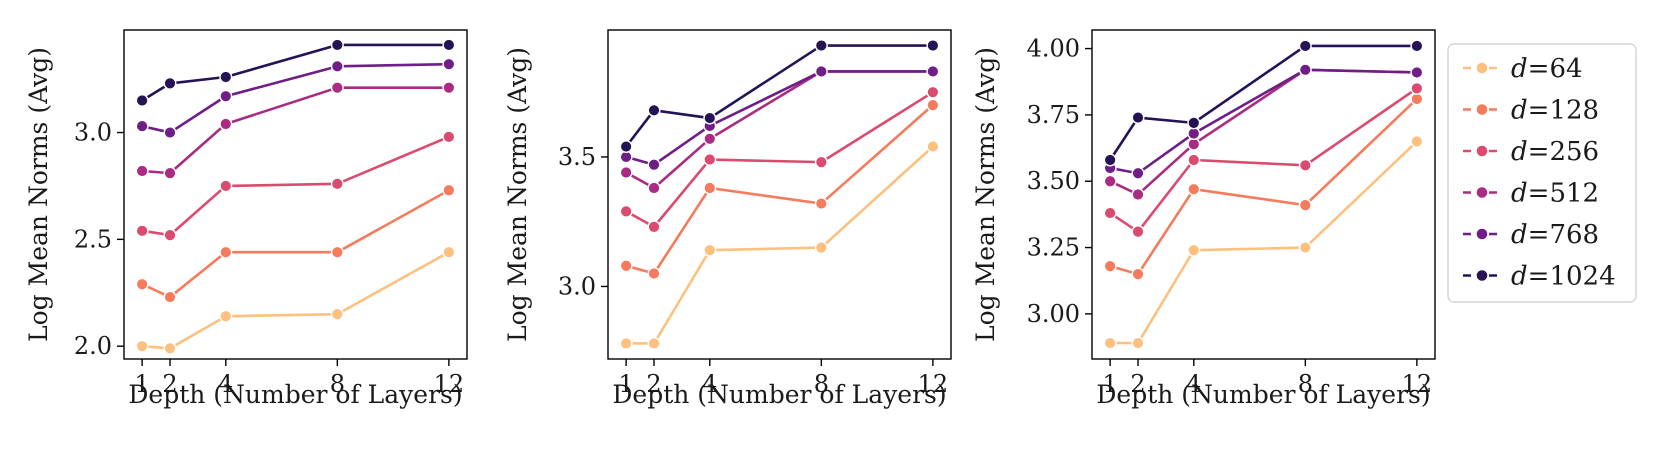 Image resolution: width=1661 pixels, height=462 pixels. Describe the element at coordinates (1531, 152) in the screenshot. I see `legend-item-256: d=256` at that location.